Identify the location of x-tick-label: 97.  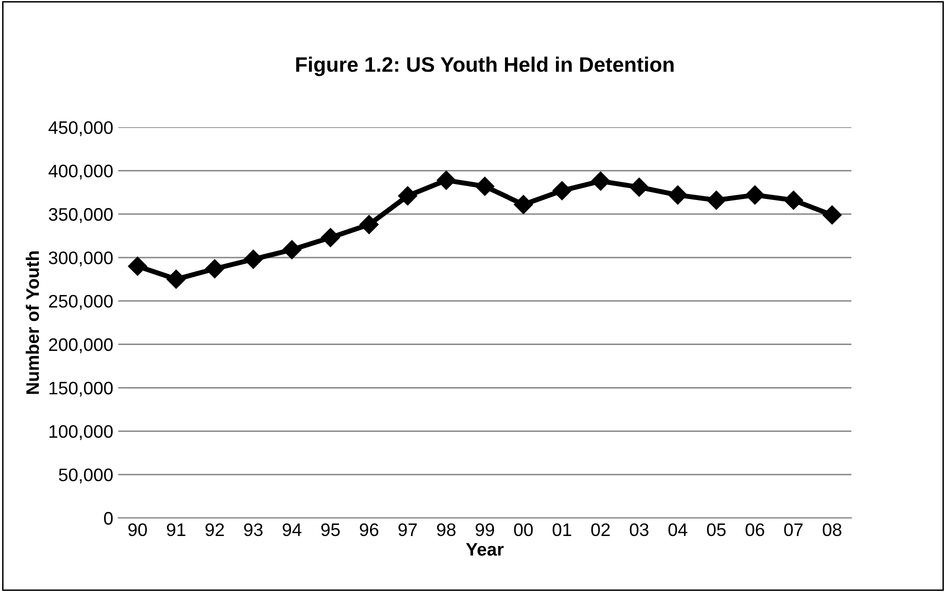
(407, 529).